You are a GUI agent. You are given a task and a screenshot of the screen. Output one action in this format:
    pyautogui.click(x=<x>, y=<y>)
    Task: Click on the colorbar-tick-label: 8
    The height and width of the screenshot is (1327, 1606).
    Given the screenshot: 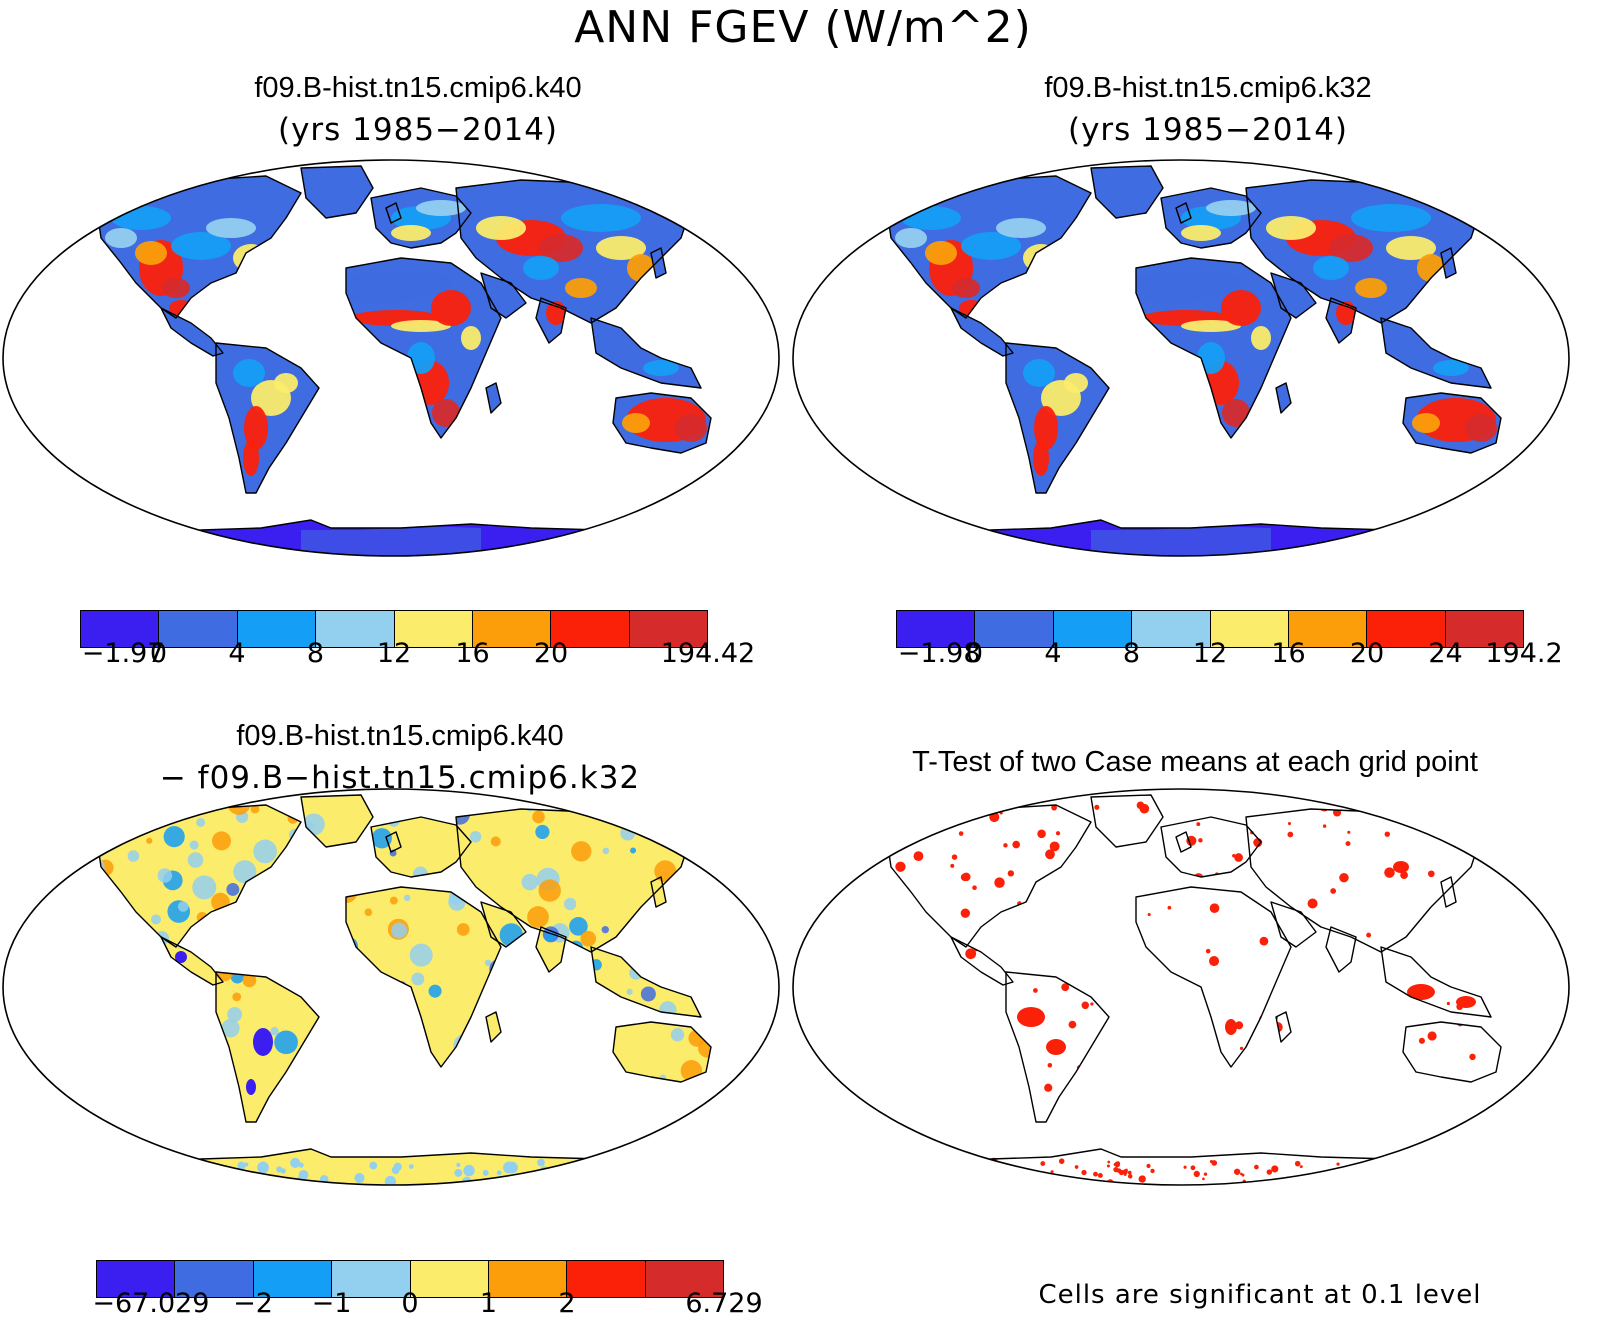 What is the action you would take?
    pyautogui.click(x=1131, y=653)
    